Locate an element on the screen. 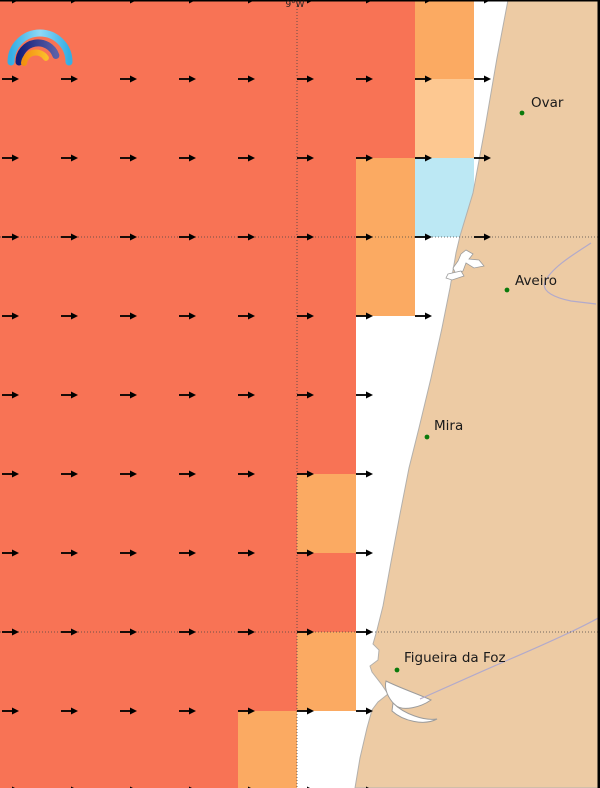  longitude-label: 9°W is located at coordinates (295, 5).